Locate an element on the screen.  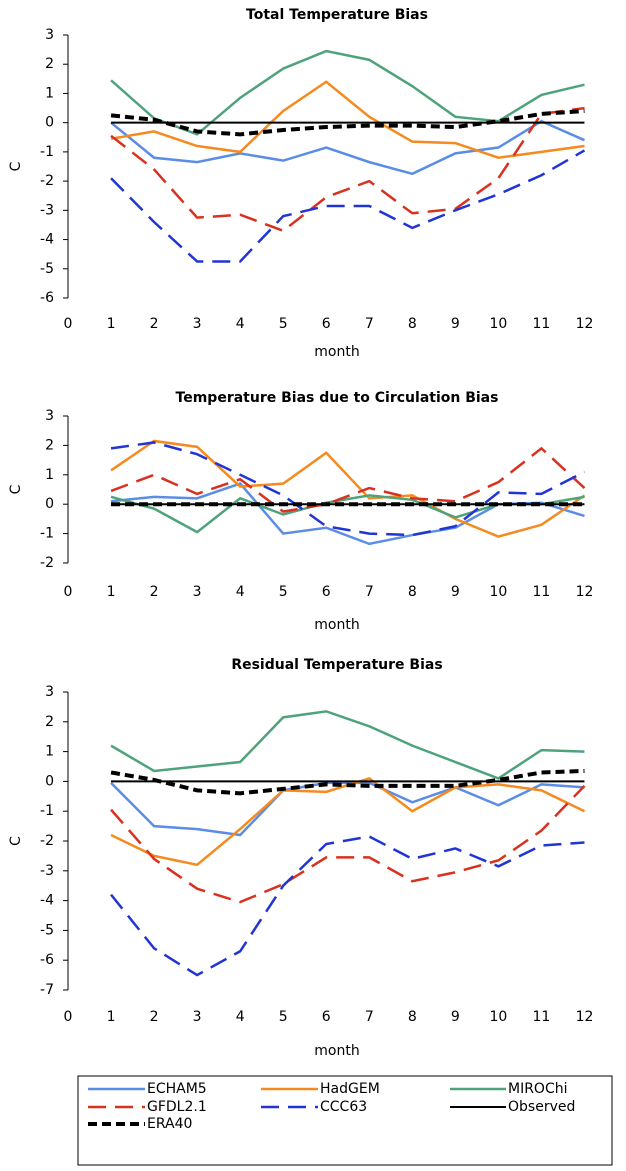
legend-box is located at coordinates (345, 1120).